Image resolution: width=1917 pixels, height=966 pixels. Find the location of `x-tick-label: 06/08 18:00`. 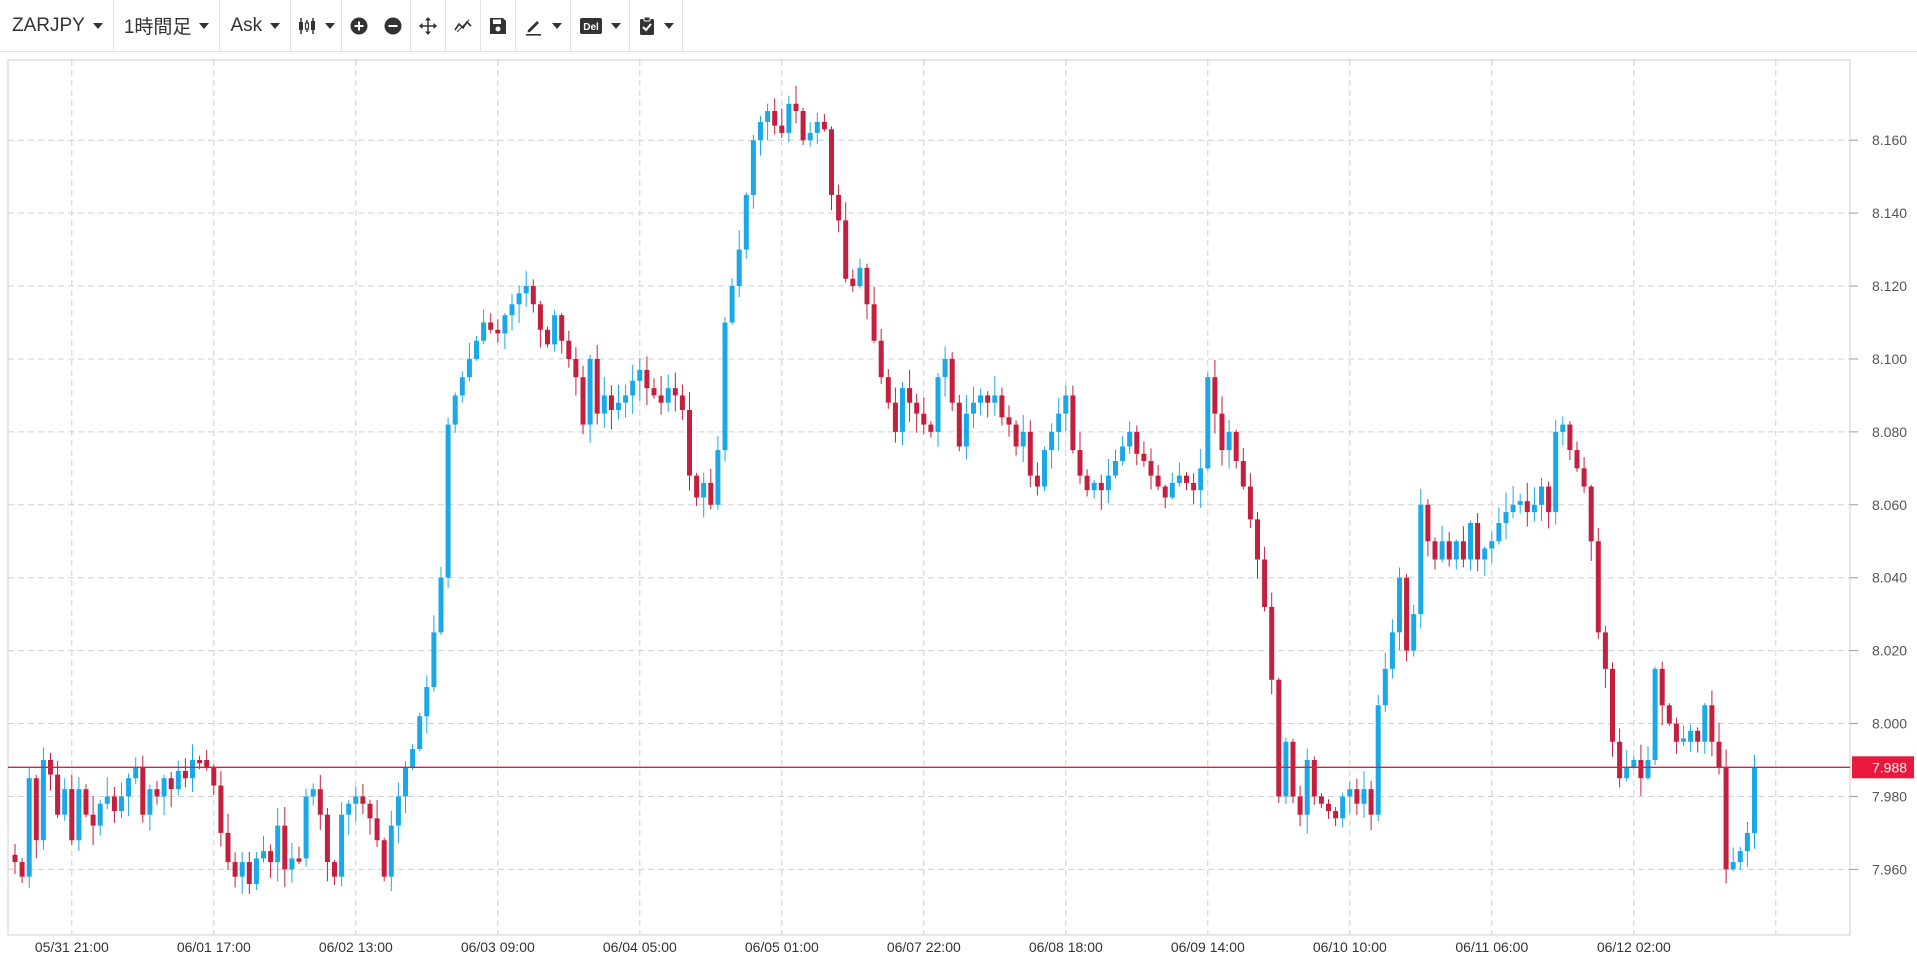

x-tick-label: 06/08 18:00 is located at coordinates (1066, 947).